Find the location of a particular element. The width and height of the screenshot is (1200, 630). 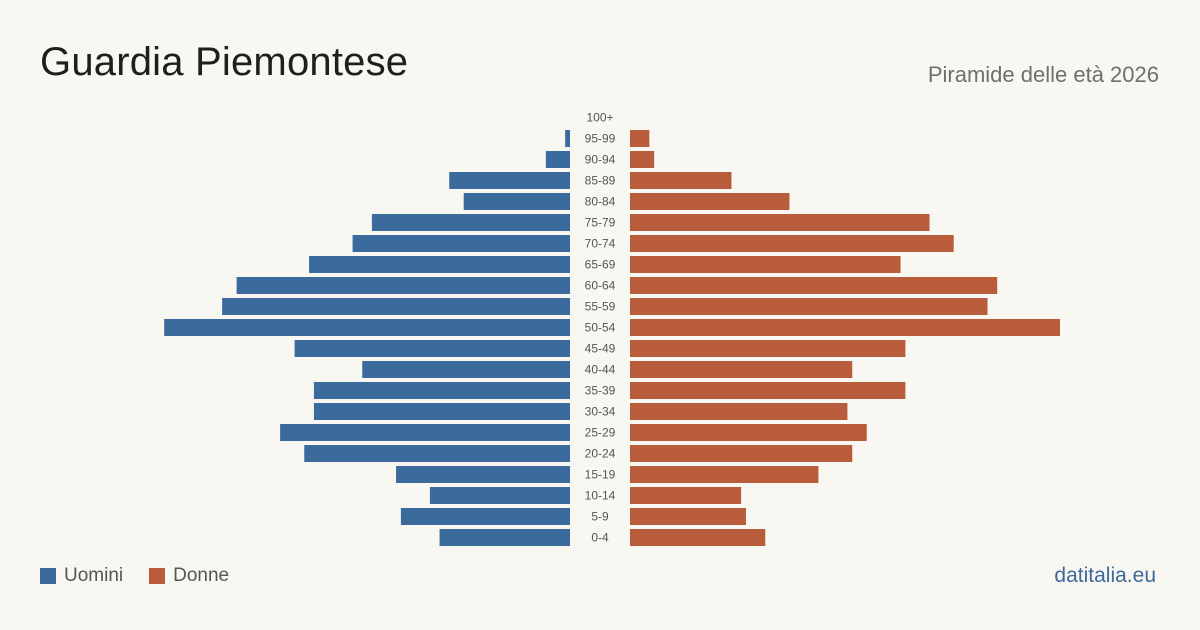

chart-title: Guardia Piemontese is located at coordinates (224, 62).